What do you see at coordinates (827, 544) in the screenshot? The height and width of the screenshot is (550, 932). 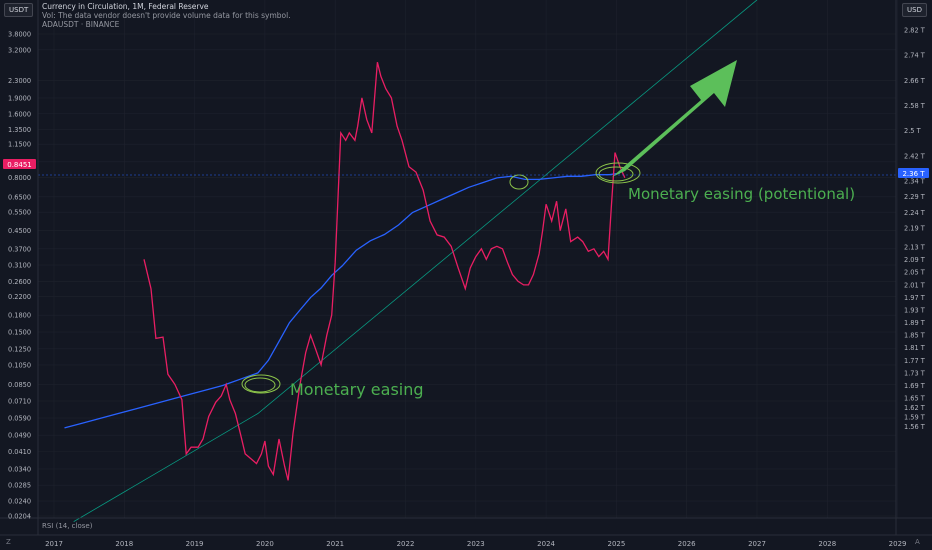 I see `time-tick-label: 2028` at bounding box center [827, 544].